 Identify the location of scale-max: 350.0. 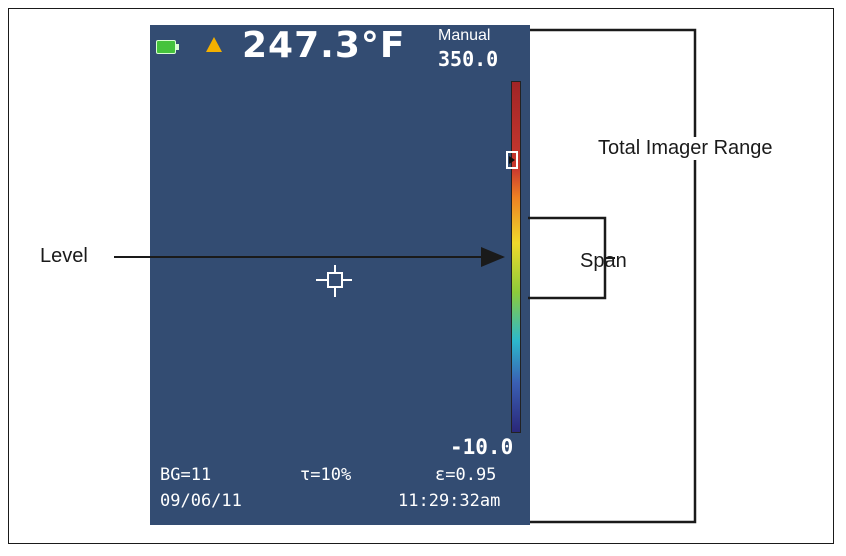
(468, 59).